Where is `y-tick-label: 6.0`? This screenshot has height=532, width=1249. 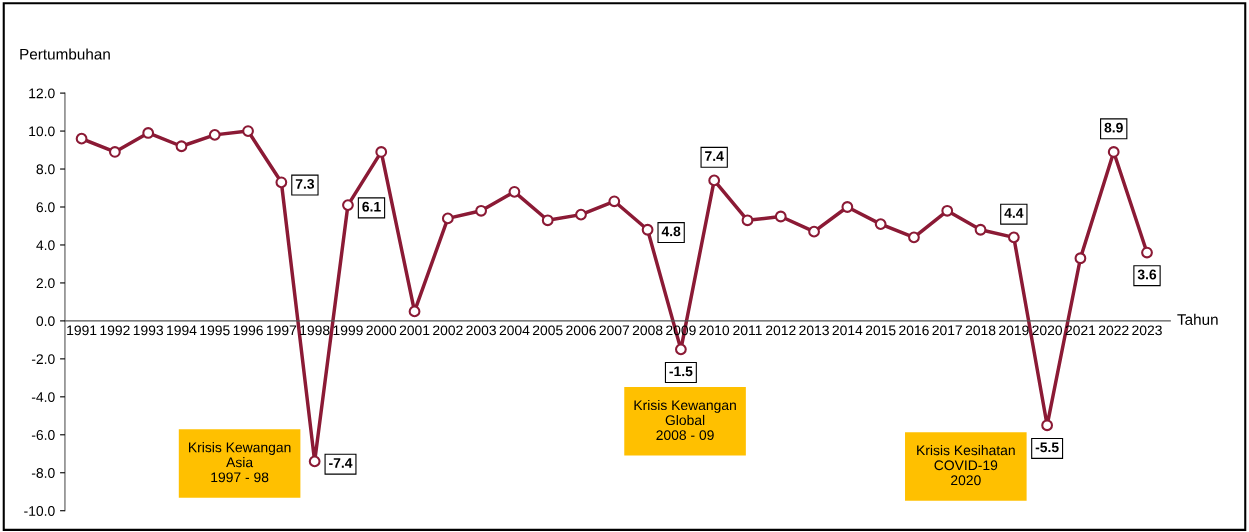 y-tick-label: 6.0 is located at coordinates (45, 207).